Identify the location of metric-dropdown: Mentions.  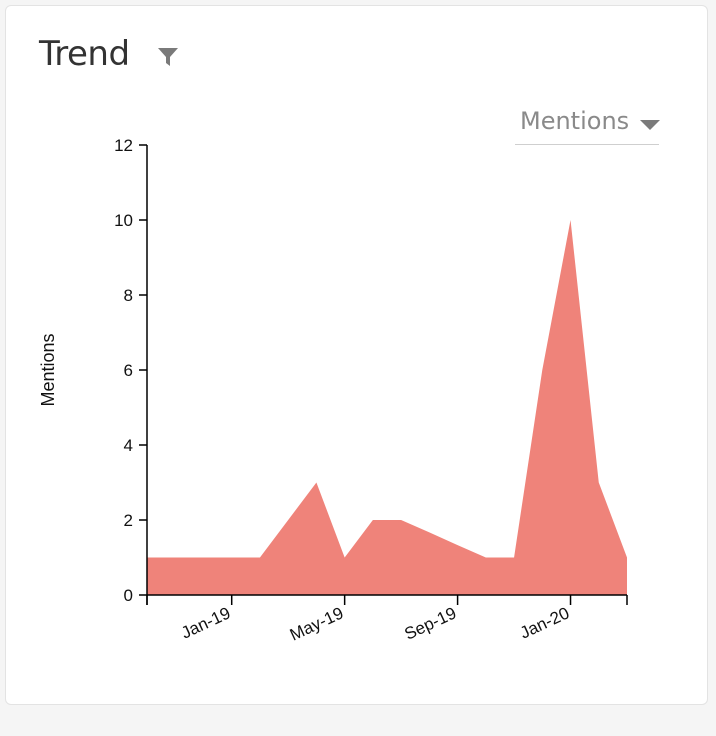
(587, 124).